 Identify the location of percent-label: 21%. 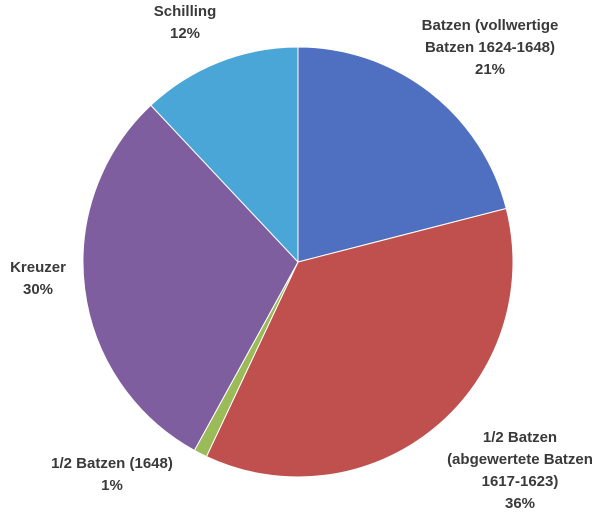
(490, 69).